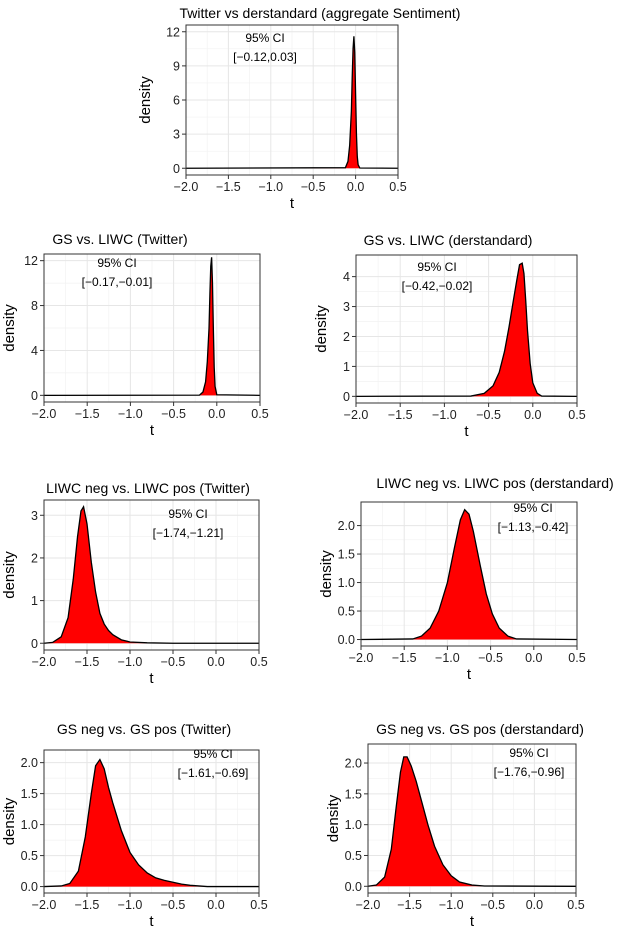 The height and width of the screenshot is (937, 623). I want to click on ci-interval: [−0.42,−0.02], so click(437, 286).